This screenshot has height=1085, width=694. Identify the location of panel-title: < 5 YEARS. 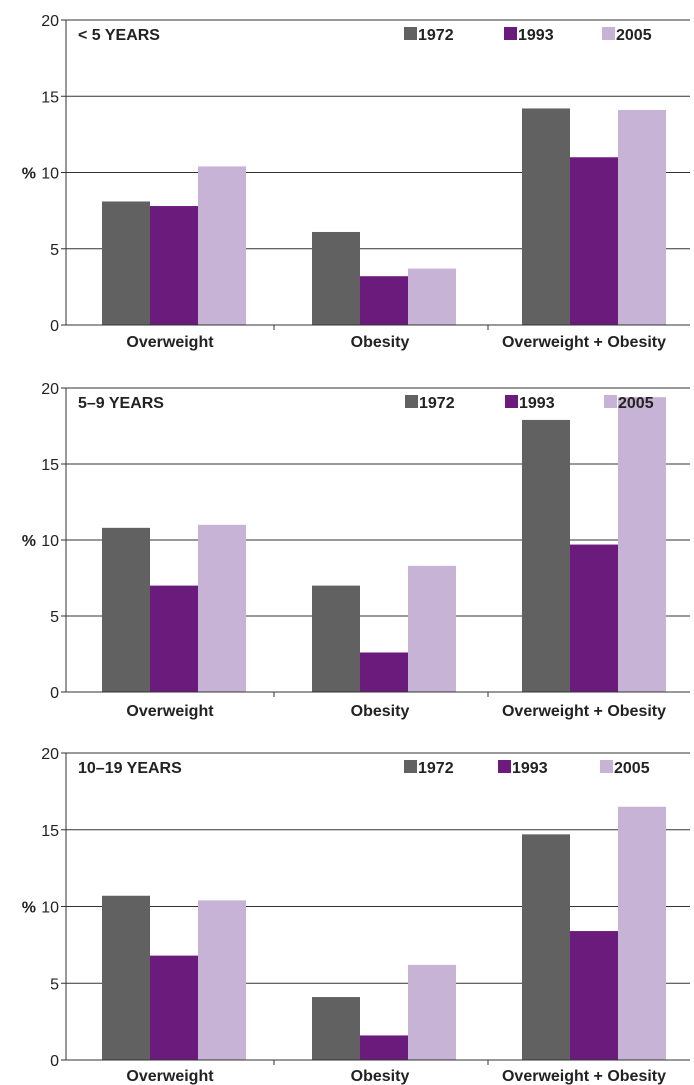
(119, 35).